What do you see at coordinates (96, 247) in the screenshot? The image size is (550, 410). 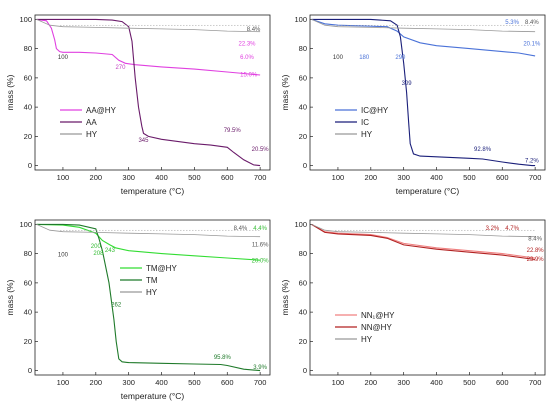 I see `annotation-label: 200` at bounding box center [96, 247].